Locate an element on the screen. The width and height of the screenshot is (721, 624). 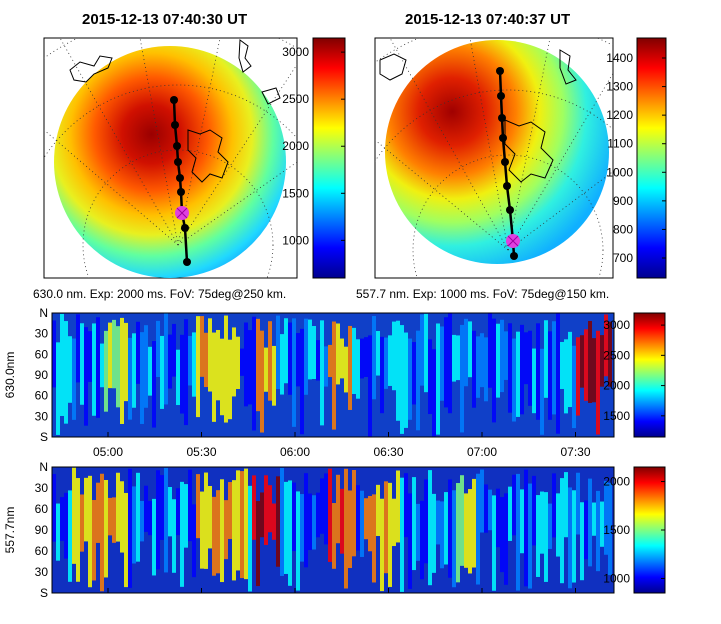
keogram-xtick-label: 07:00 is located at coordinates (482, 452).